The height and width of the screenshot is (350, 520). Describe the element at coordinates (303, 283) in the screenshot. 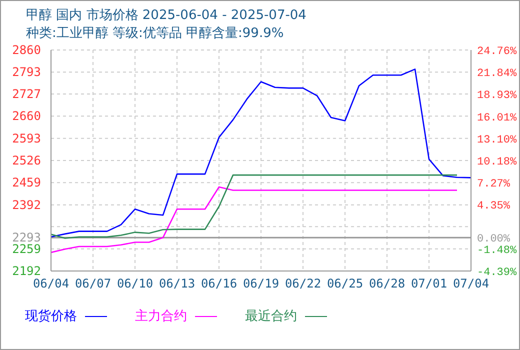

I see `x-tick-label: 06/22` at that location.